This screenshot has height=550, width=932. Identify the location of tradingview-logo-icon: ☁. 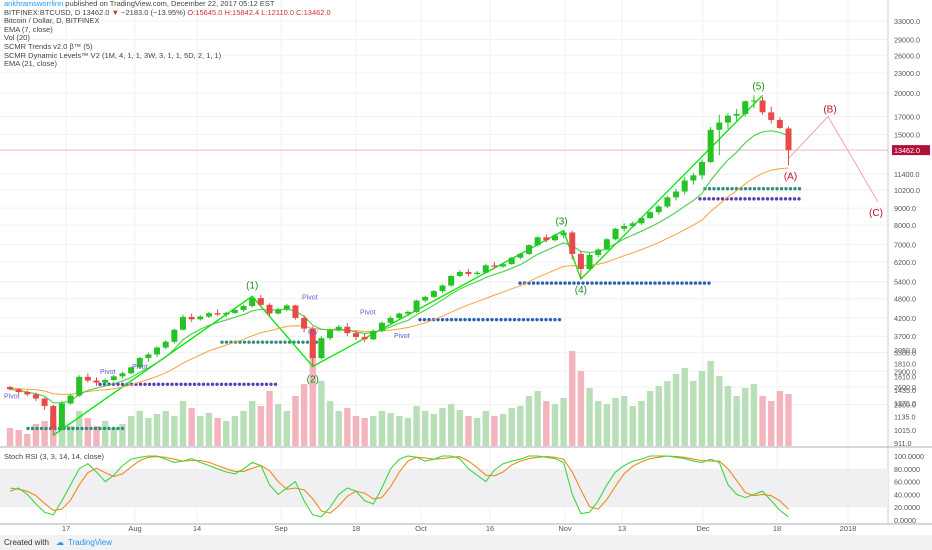
(60, 542).